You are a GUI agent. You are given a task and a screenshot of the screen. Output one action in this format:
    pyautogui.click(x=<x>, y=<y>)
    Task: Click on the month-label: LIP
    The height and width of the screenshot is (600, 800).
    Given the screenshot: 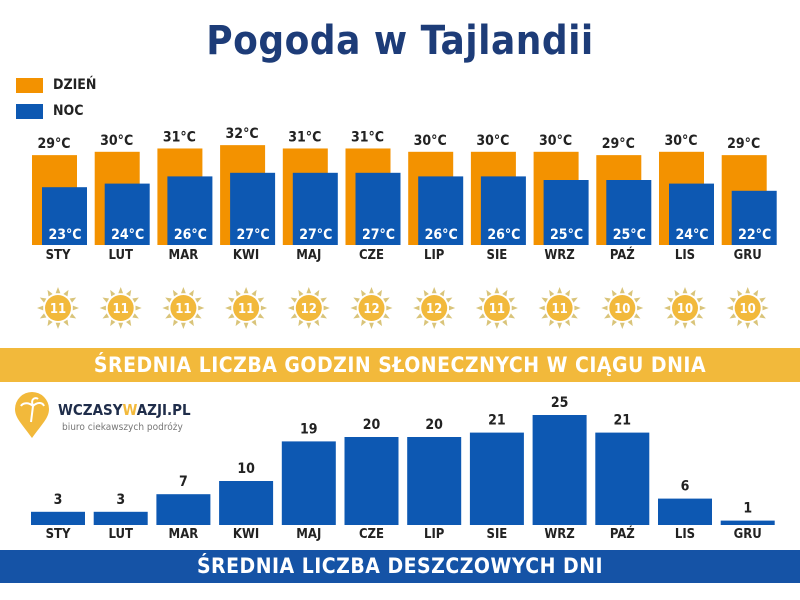 What is the action you would take?
    pyautogui.click(x=434, y=255)
    